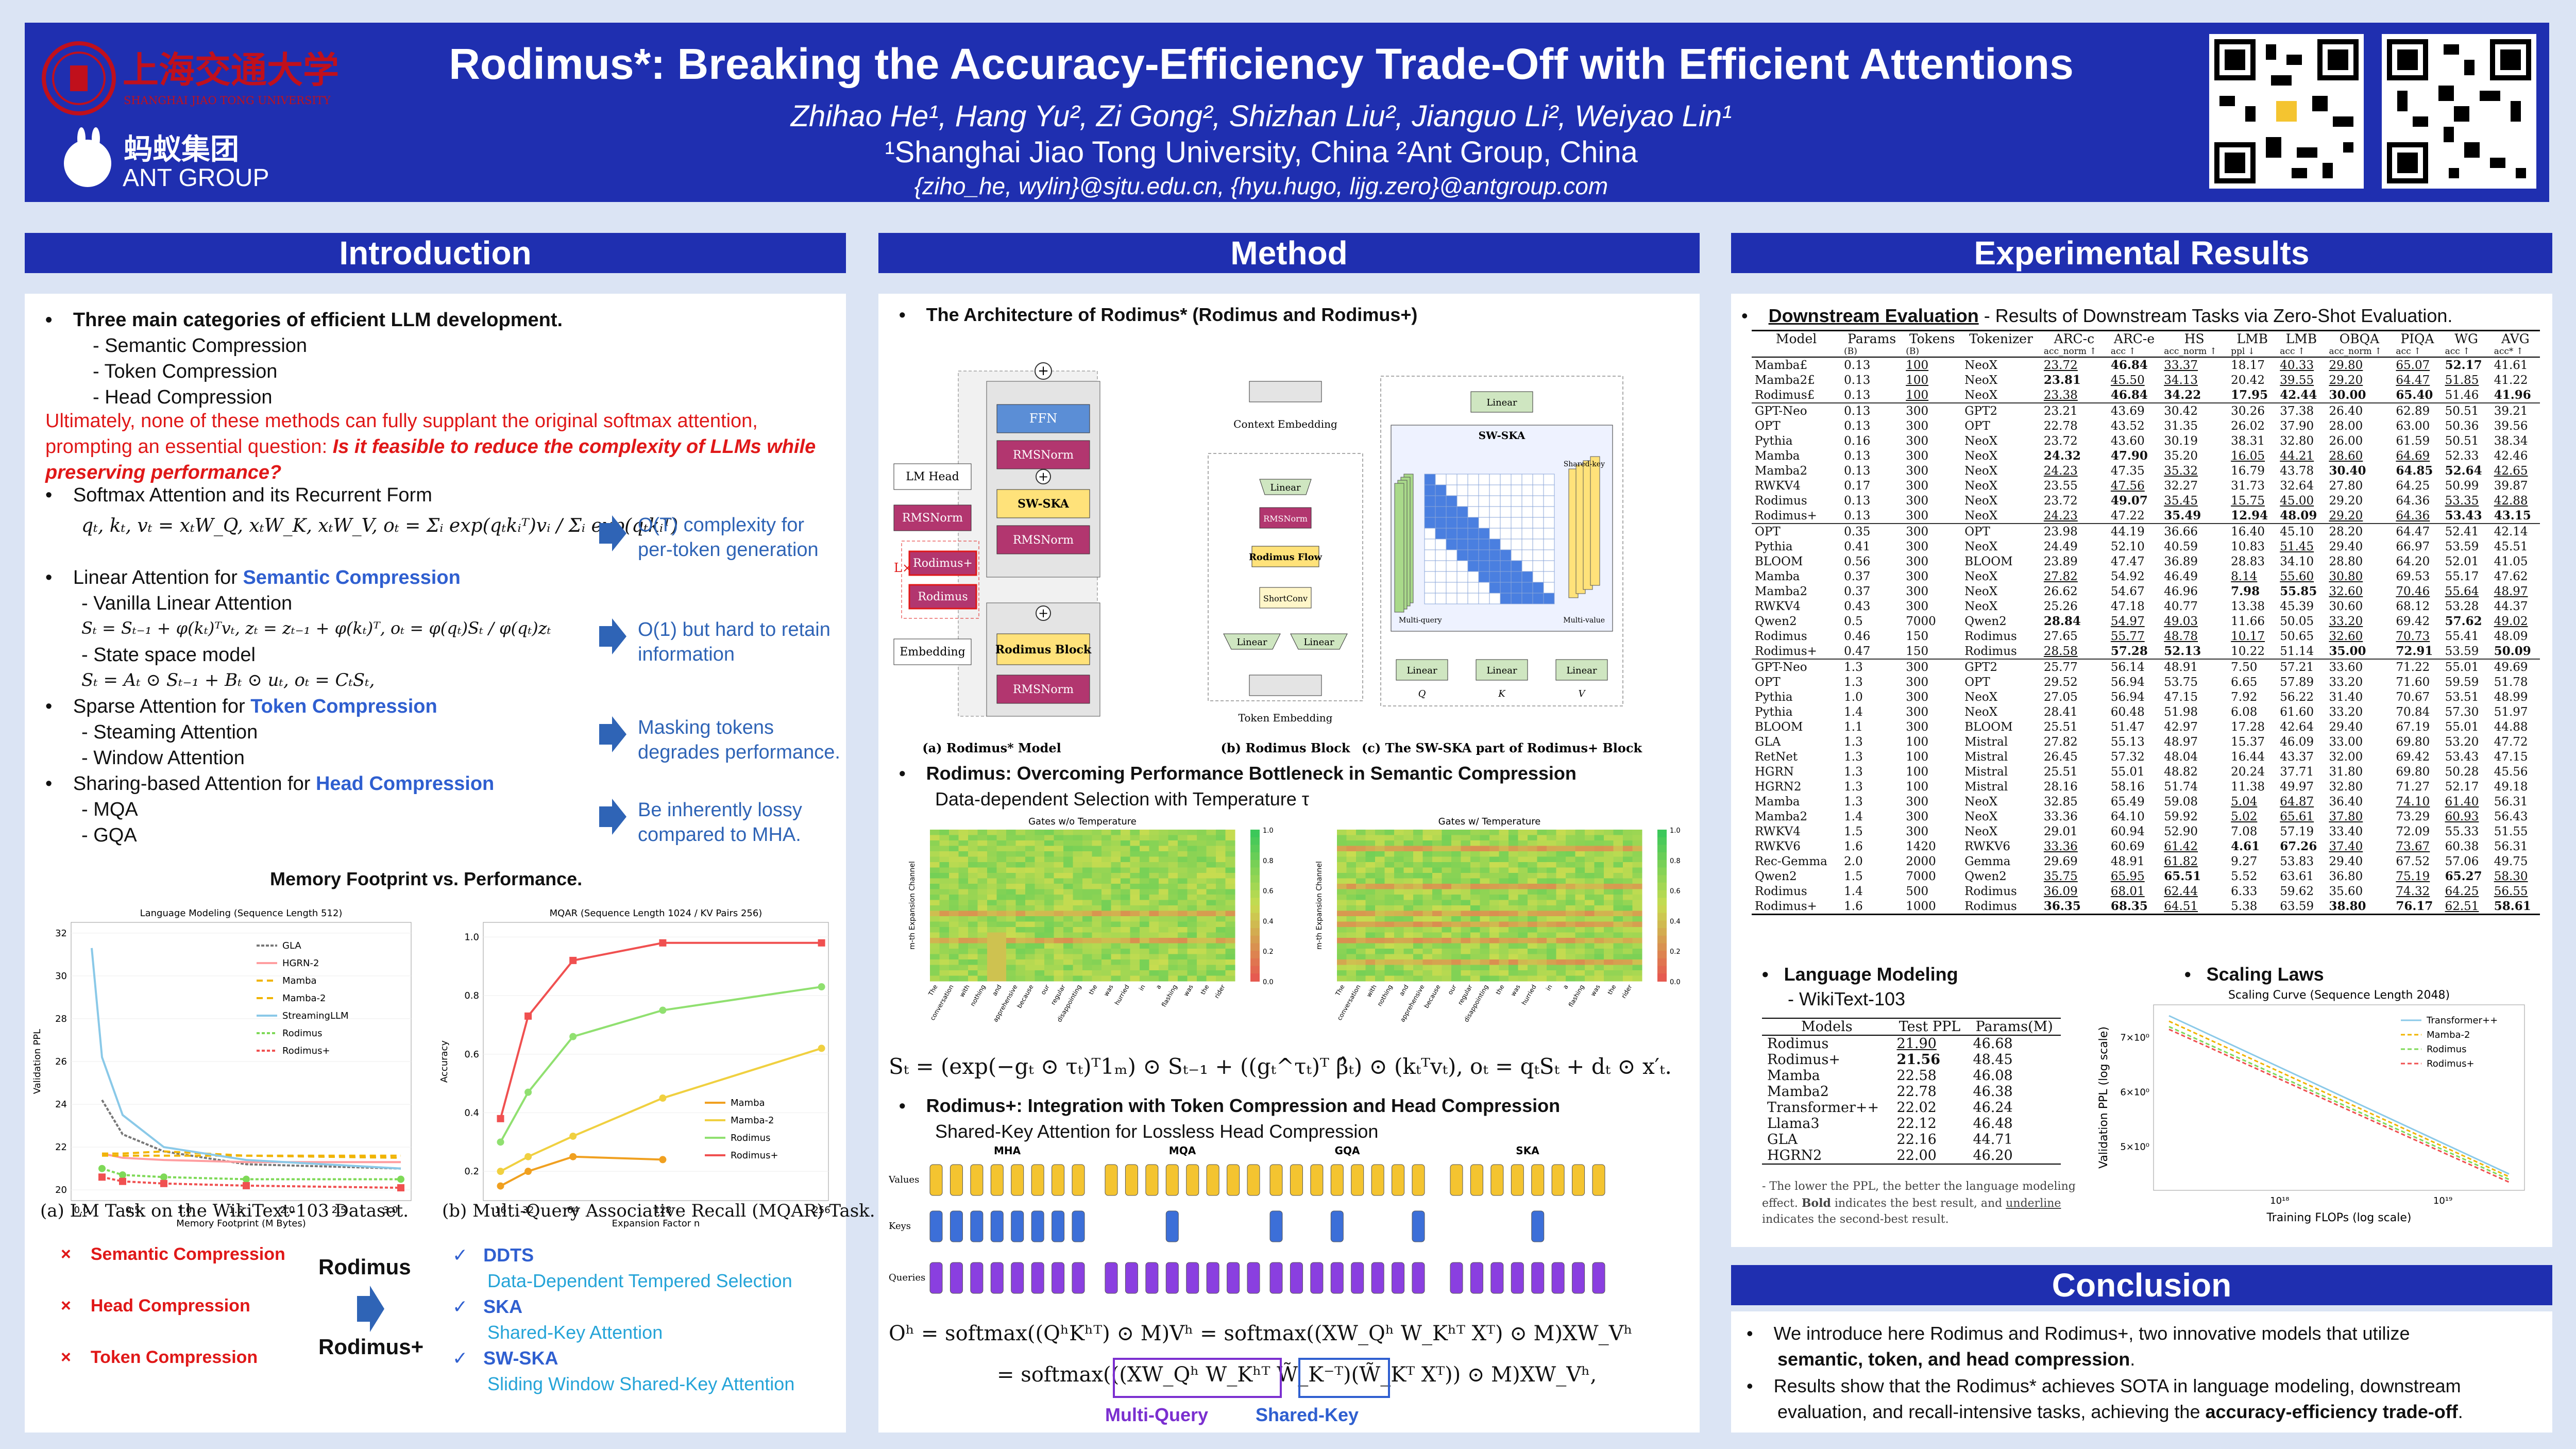 Image resolution: width=2576 pixels, height=1449 pixels. Describe the element at coordinates (1917, 365) in the screenshot. I see `table-cell: 100` at that location.